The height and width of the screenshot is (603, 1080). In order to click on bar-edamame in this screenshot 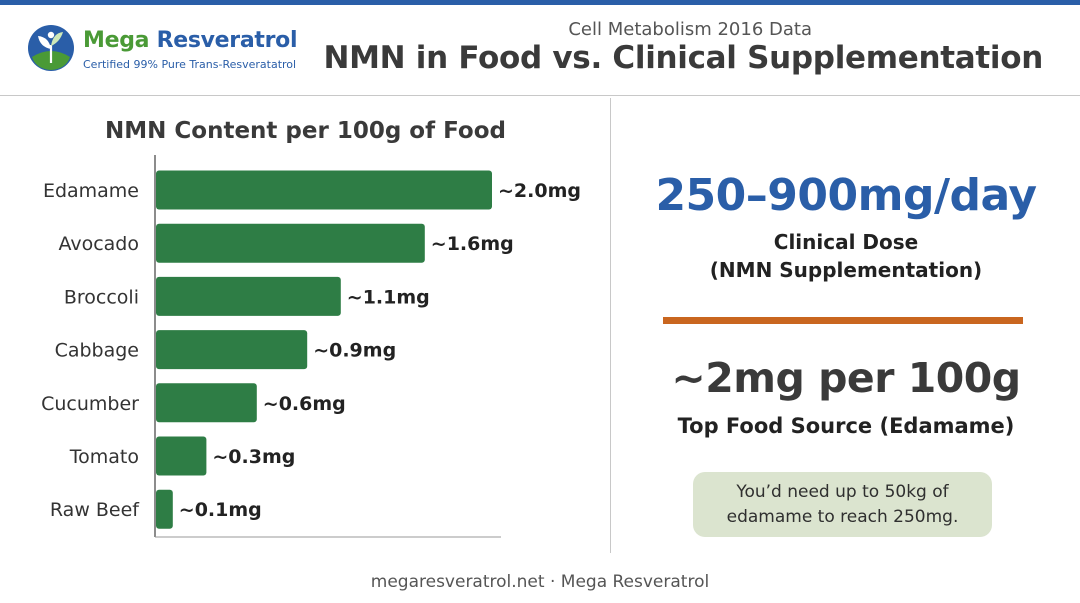, I will do `click(324, 190)`.